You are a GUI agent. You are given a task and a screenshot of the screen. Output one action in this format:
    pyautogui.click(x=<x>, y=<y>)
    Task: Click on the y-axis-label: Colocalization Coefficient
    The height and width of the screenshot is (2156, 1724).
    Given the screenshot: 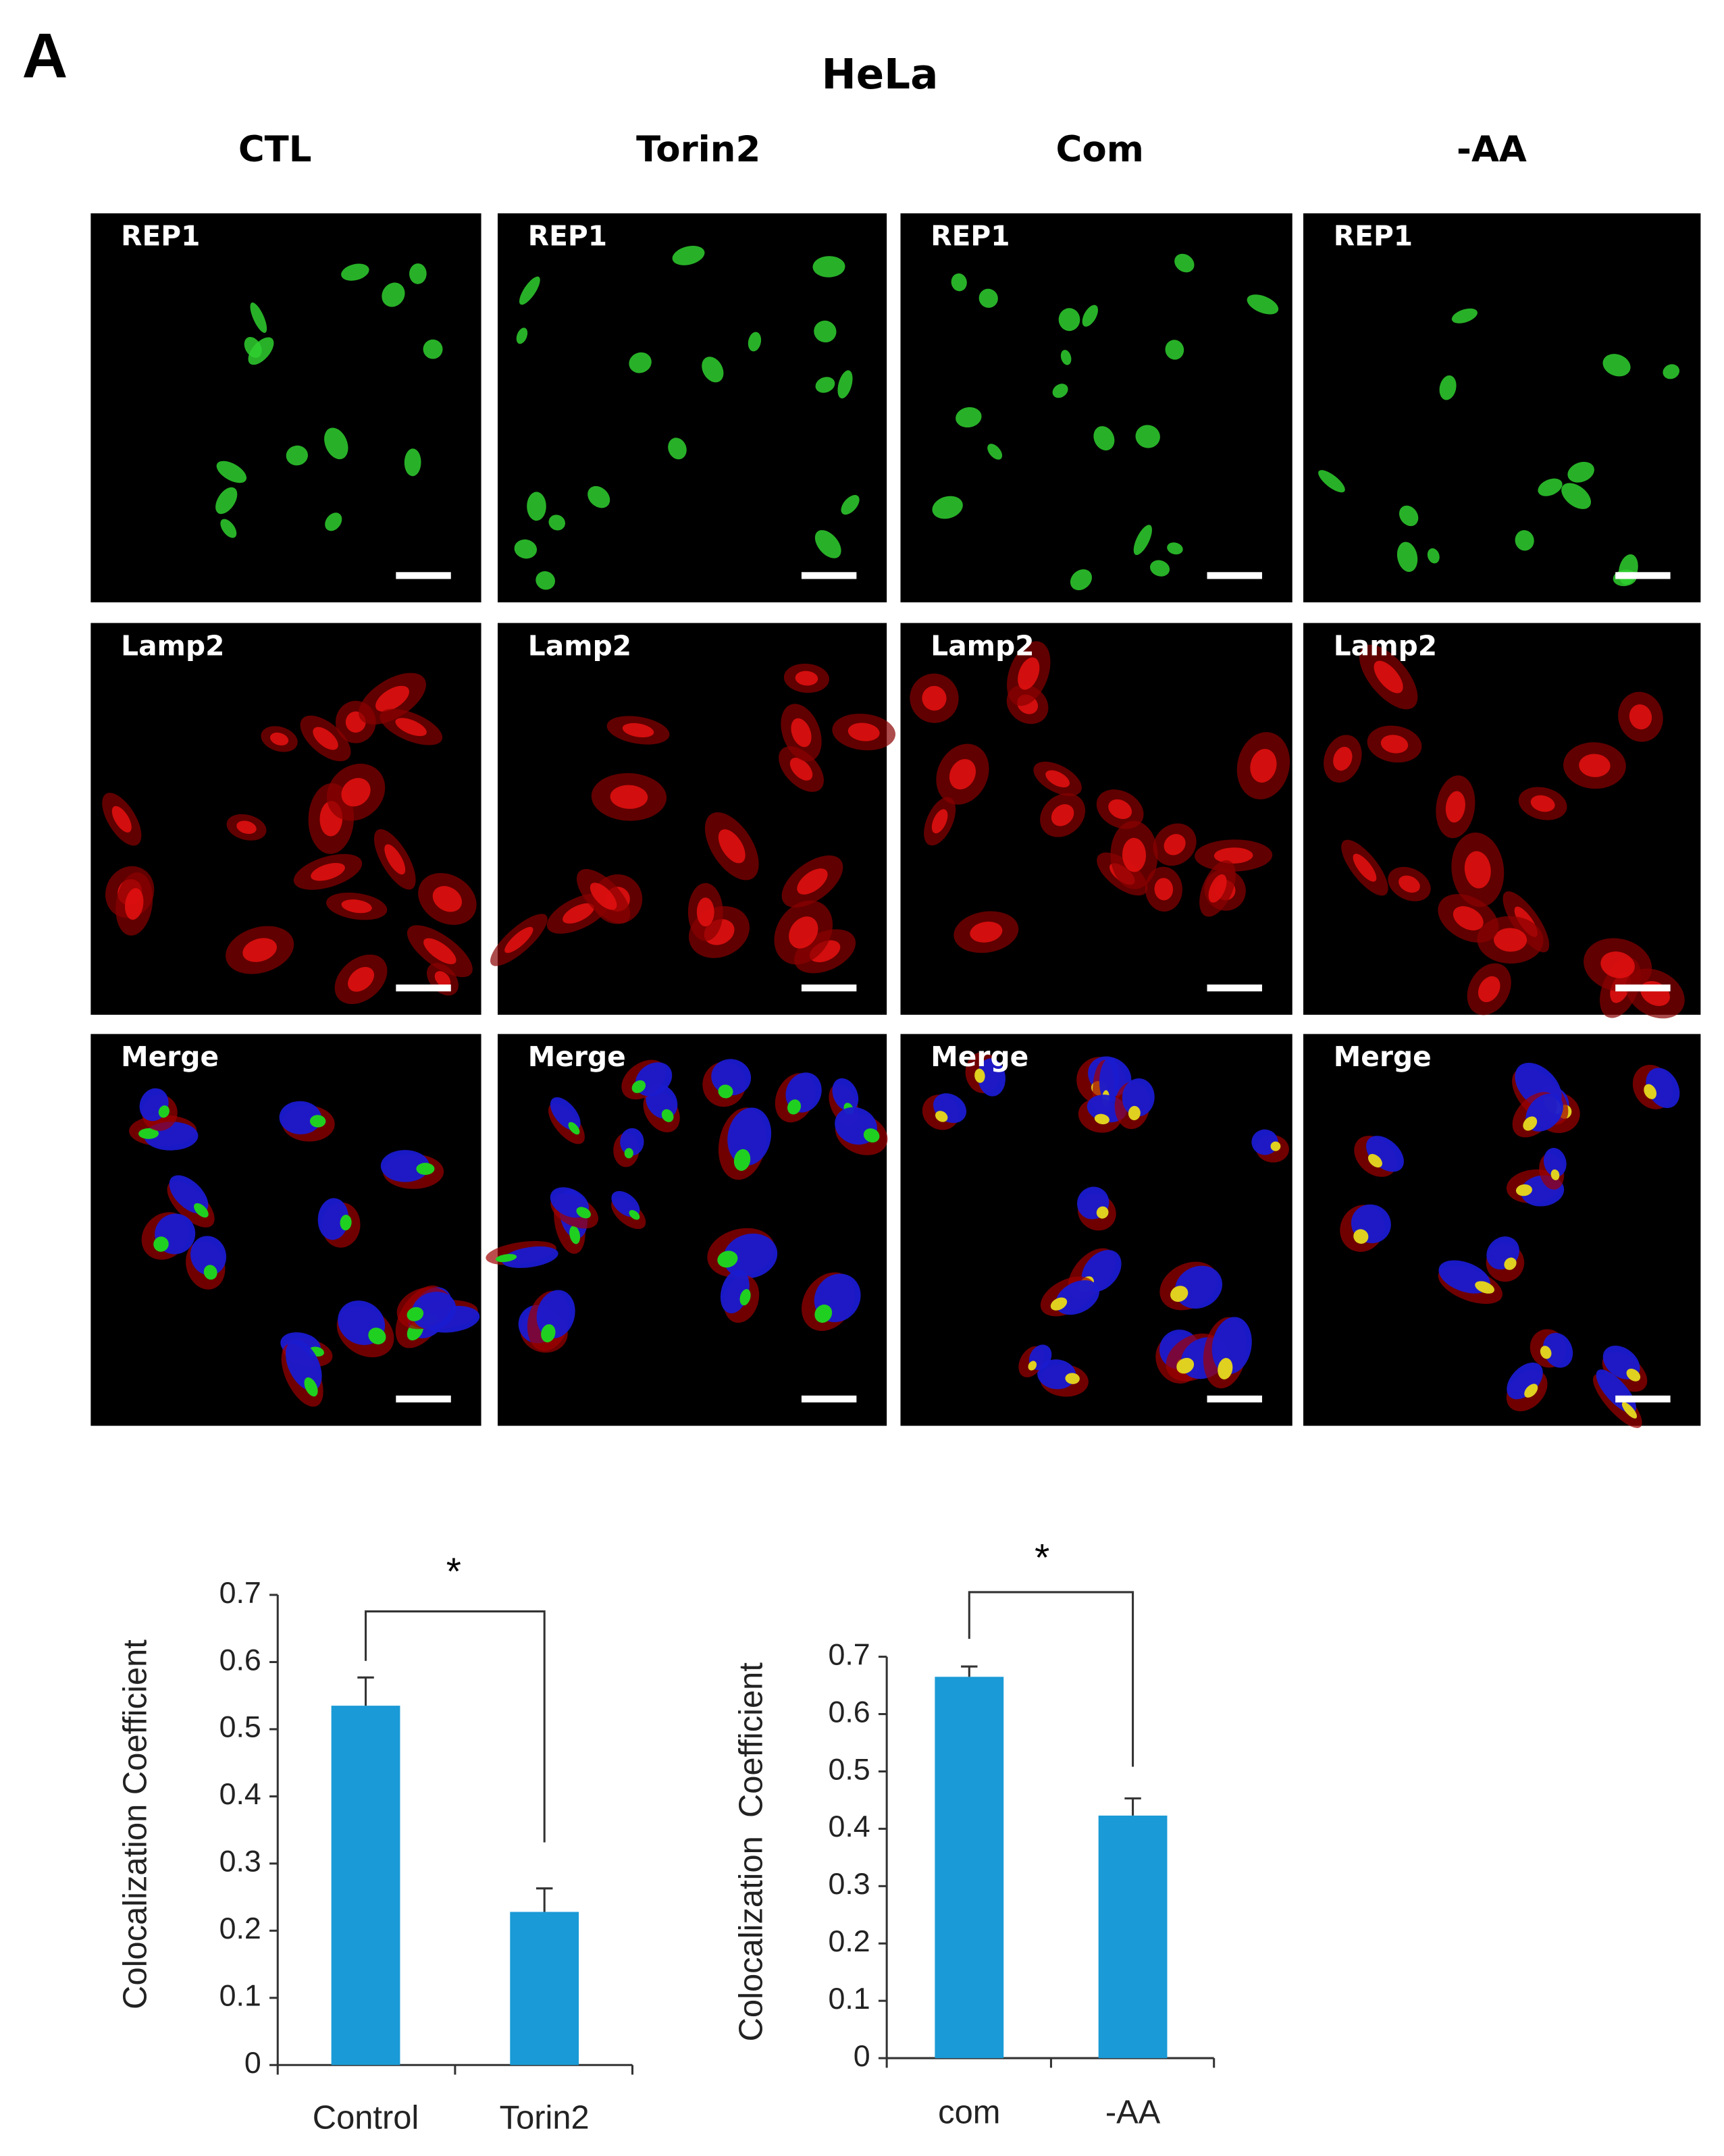 What is the action you would take?
    pyautogui.click(x=752, y=1852)
    